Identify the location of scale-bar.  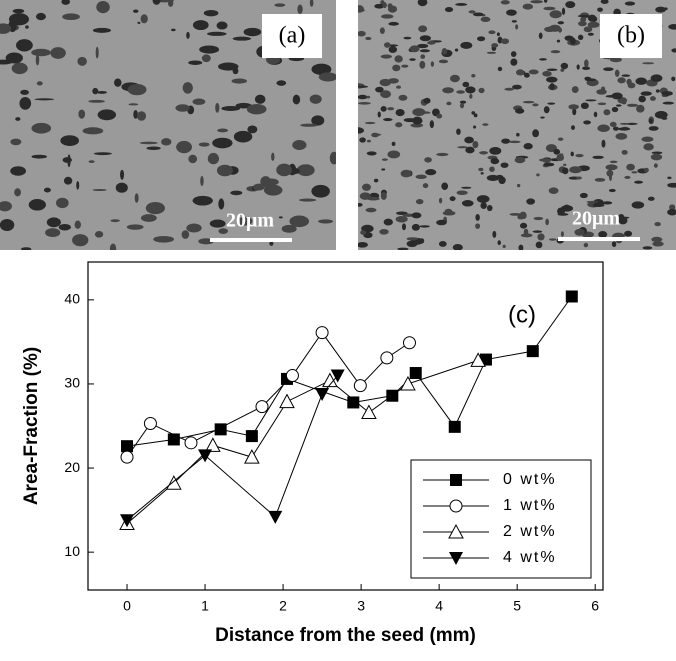
(251, 240).